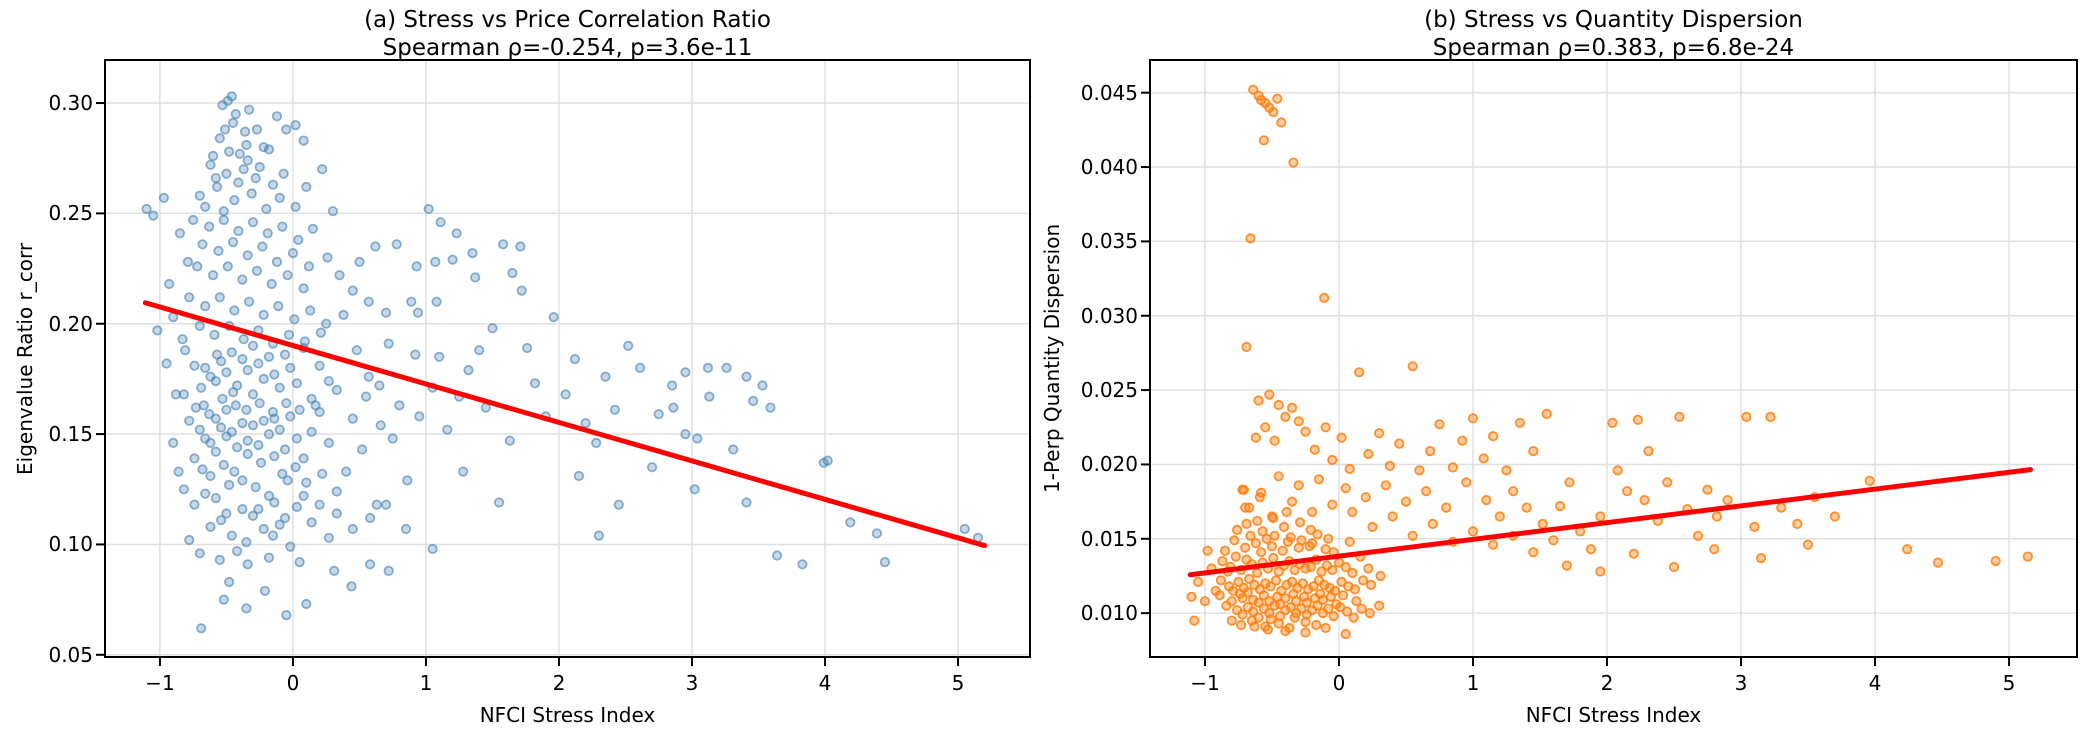 This screenshot has height=735, width=2085. I want to click on x-tick-label: 1, so click(1473, 683).